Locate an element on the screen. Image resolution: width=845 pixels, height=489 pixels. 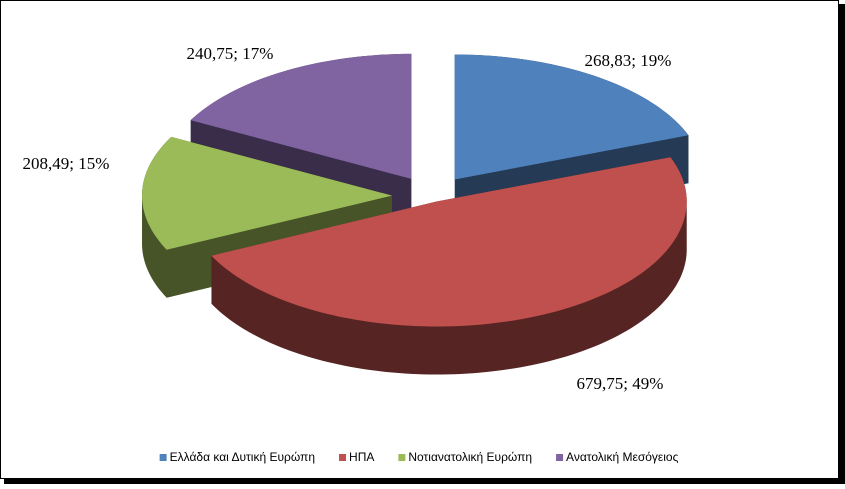
legend-label: ΗΠΑ is located at coordinates (361, 457).